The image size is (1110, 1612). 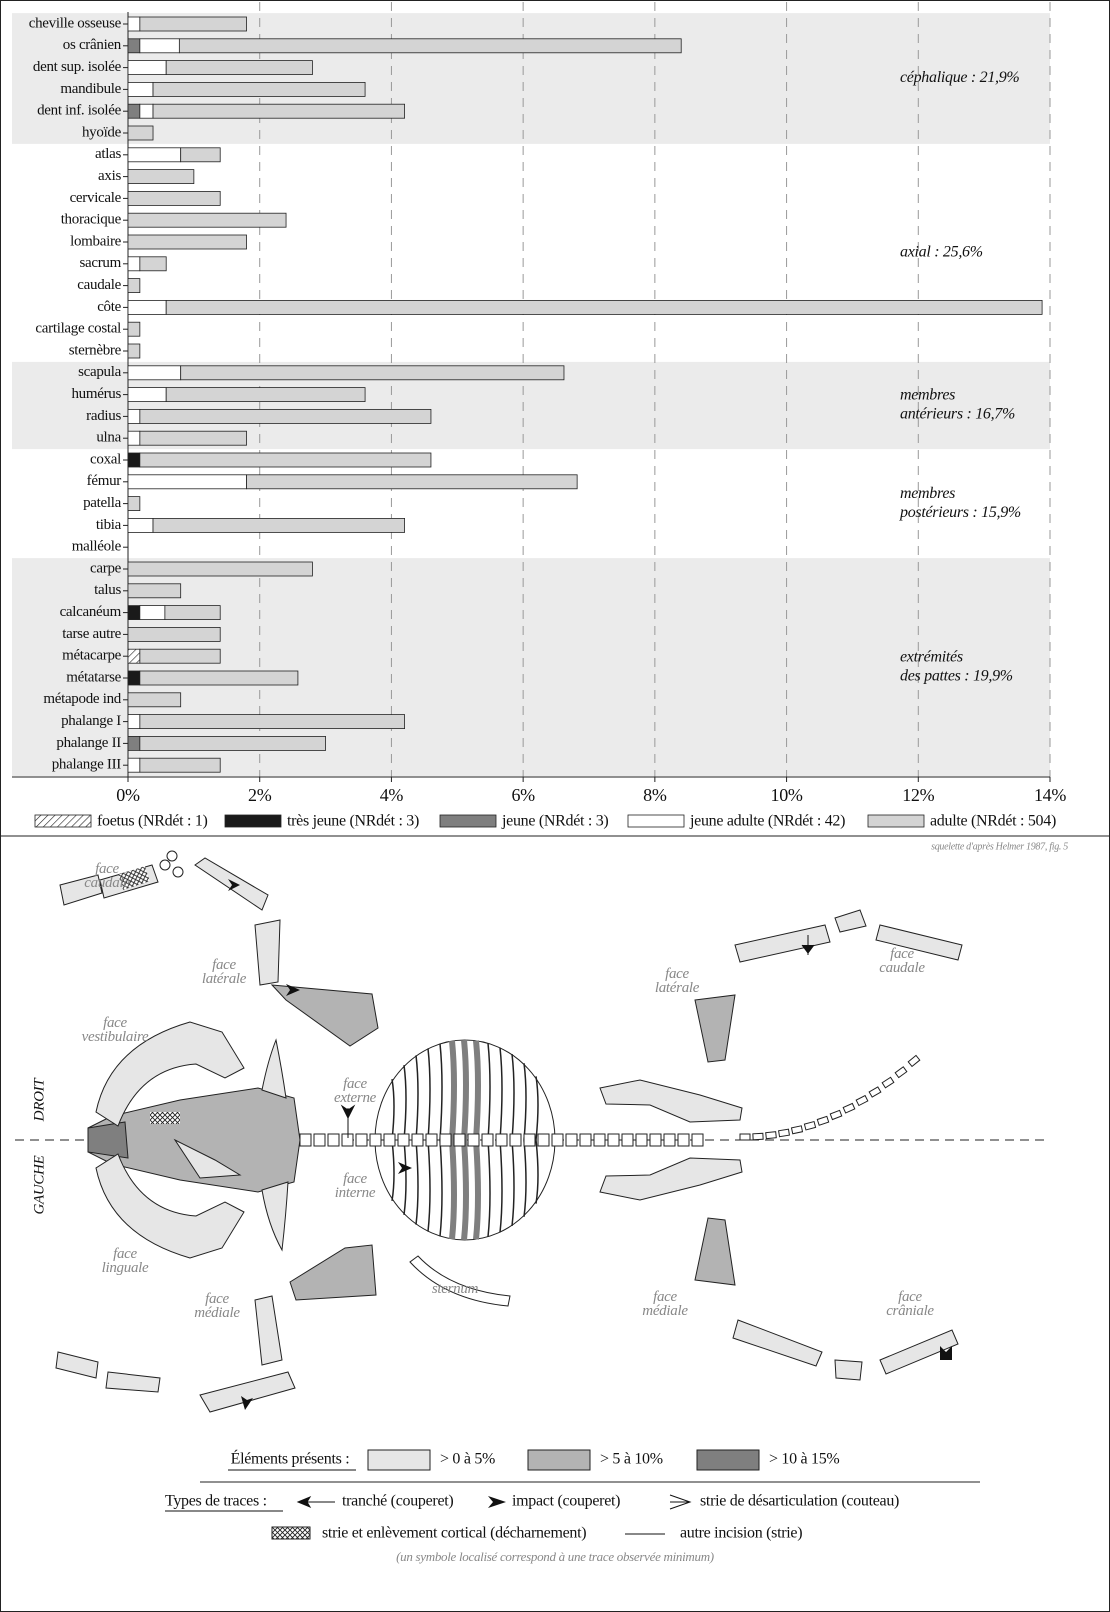 What do you see at coordinates (896, 821) in the screenshot?
I see `legend-swatch` at bounding box center [896, 821].